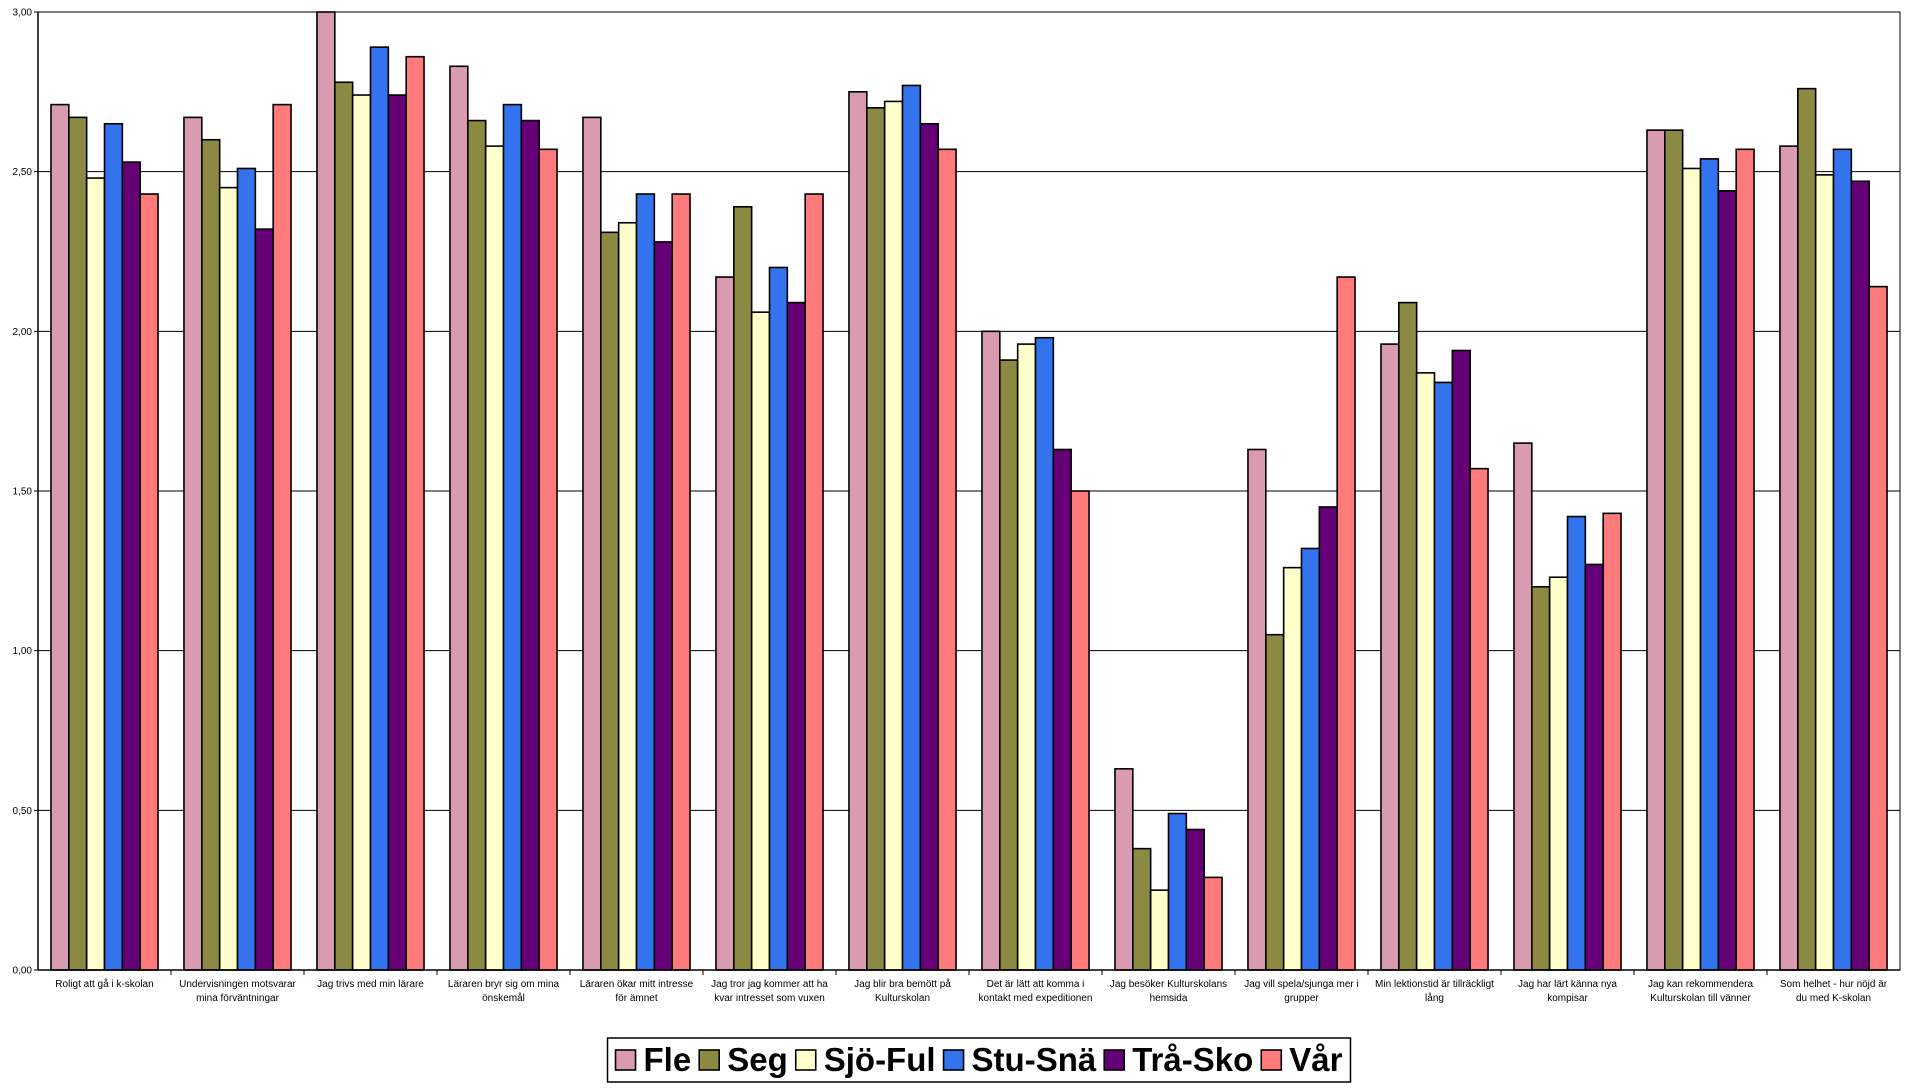  I want to click on legend-label: Sjö-Ful, so click(880, 1059).